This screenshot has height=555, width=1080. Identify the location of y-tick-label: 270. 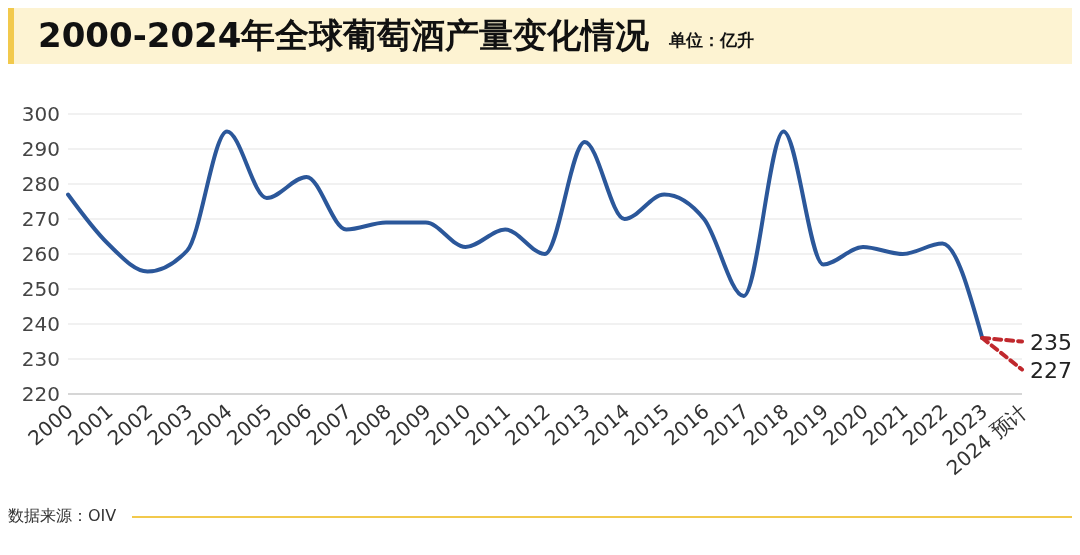
(40, 219).